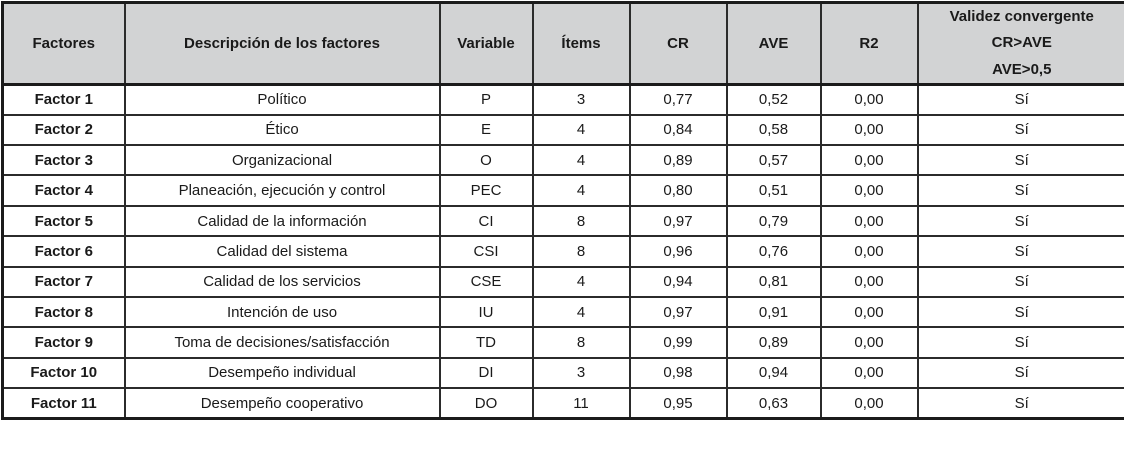  What do you see at coordinates (581, 403) in the screenshot?
I see `table-cell: 11` at bounding box center [581, 403].